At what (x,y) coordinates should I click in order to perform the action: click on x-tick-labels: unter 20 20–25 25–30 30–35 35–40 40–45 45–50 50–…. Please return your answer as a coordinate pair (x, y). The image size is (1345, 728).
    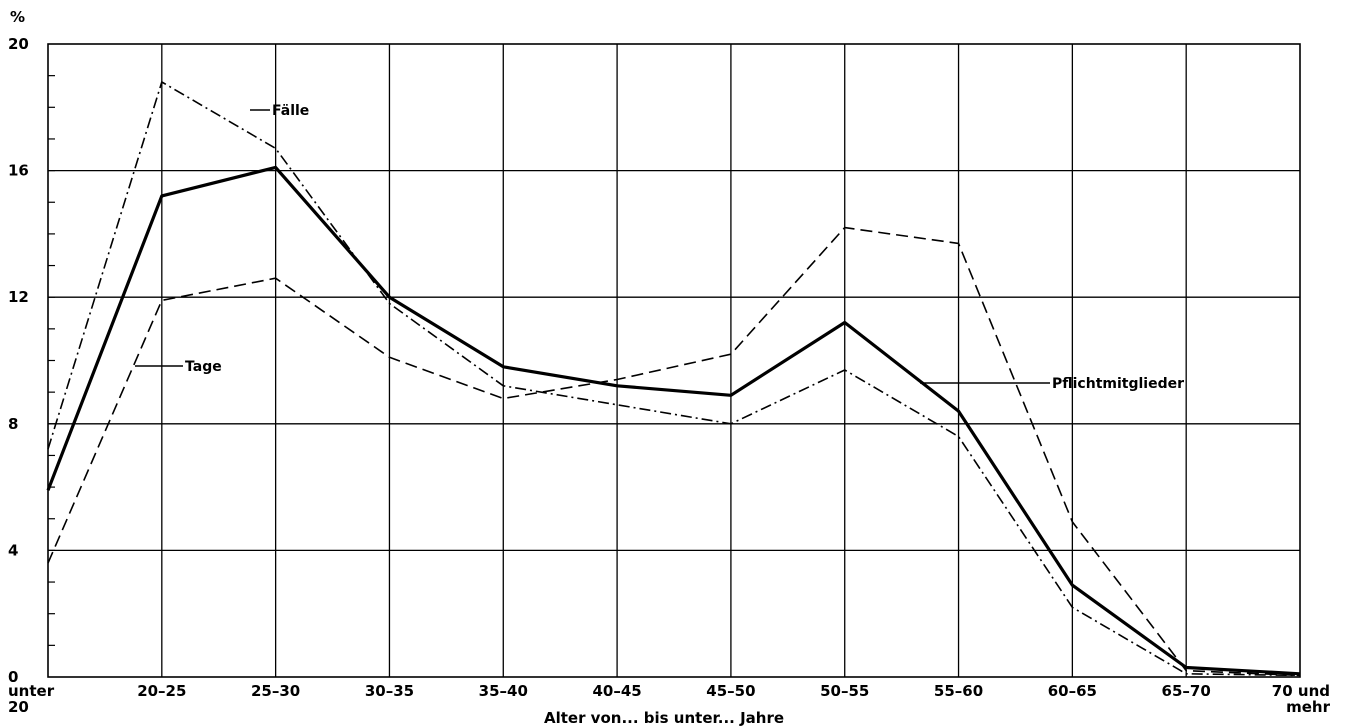
    Looking at the image, I should click on (669, 699).